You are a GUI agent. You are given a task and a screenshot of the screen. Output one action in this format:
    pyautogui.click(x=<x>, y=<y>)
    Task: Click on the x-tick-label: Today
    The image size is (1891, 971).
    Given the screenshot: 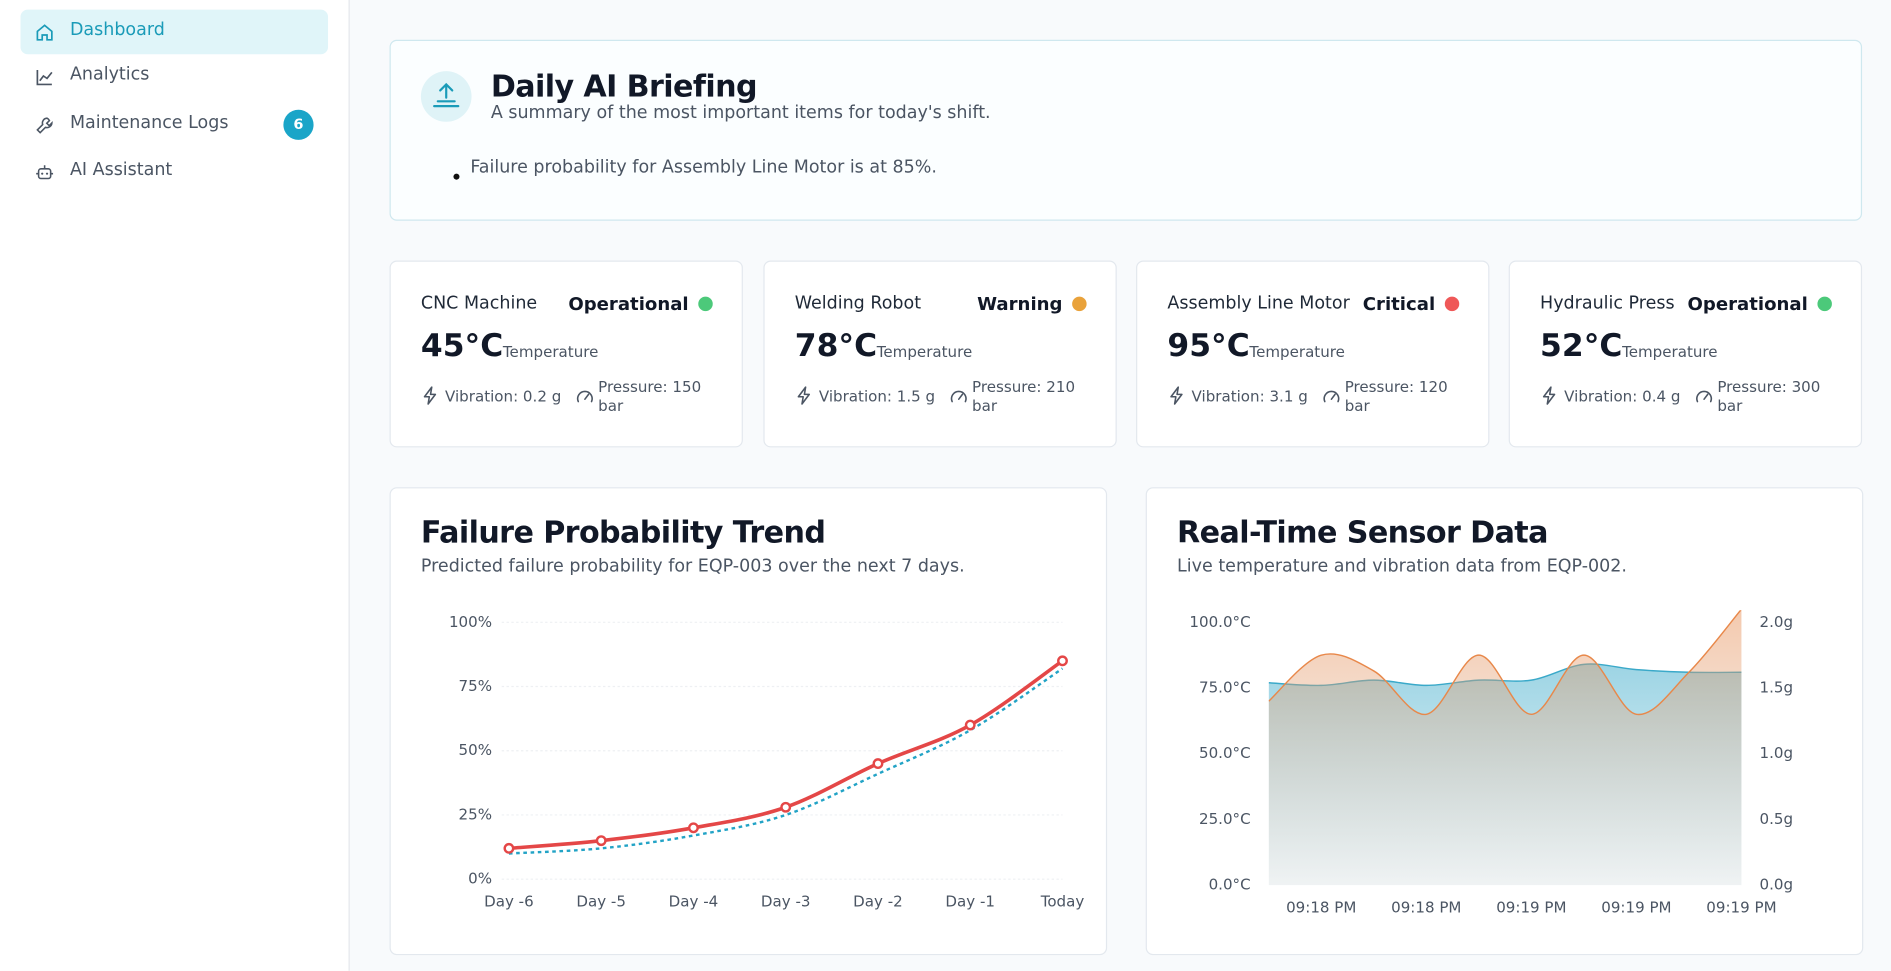 What is the action you would take?
    pyautogui.click(x=1062, y=902)
    